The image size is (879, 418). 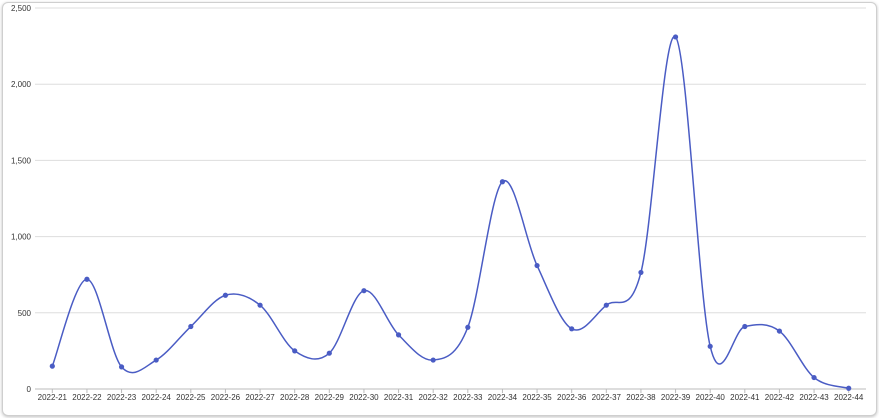 I want to click on x-tick-label: 2022-43, so click(x=814, y=397).